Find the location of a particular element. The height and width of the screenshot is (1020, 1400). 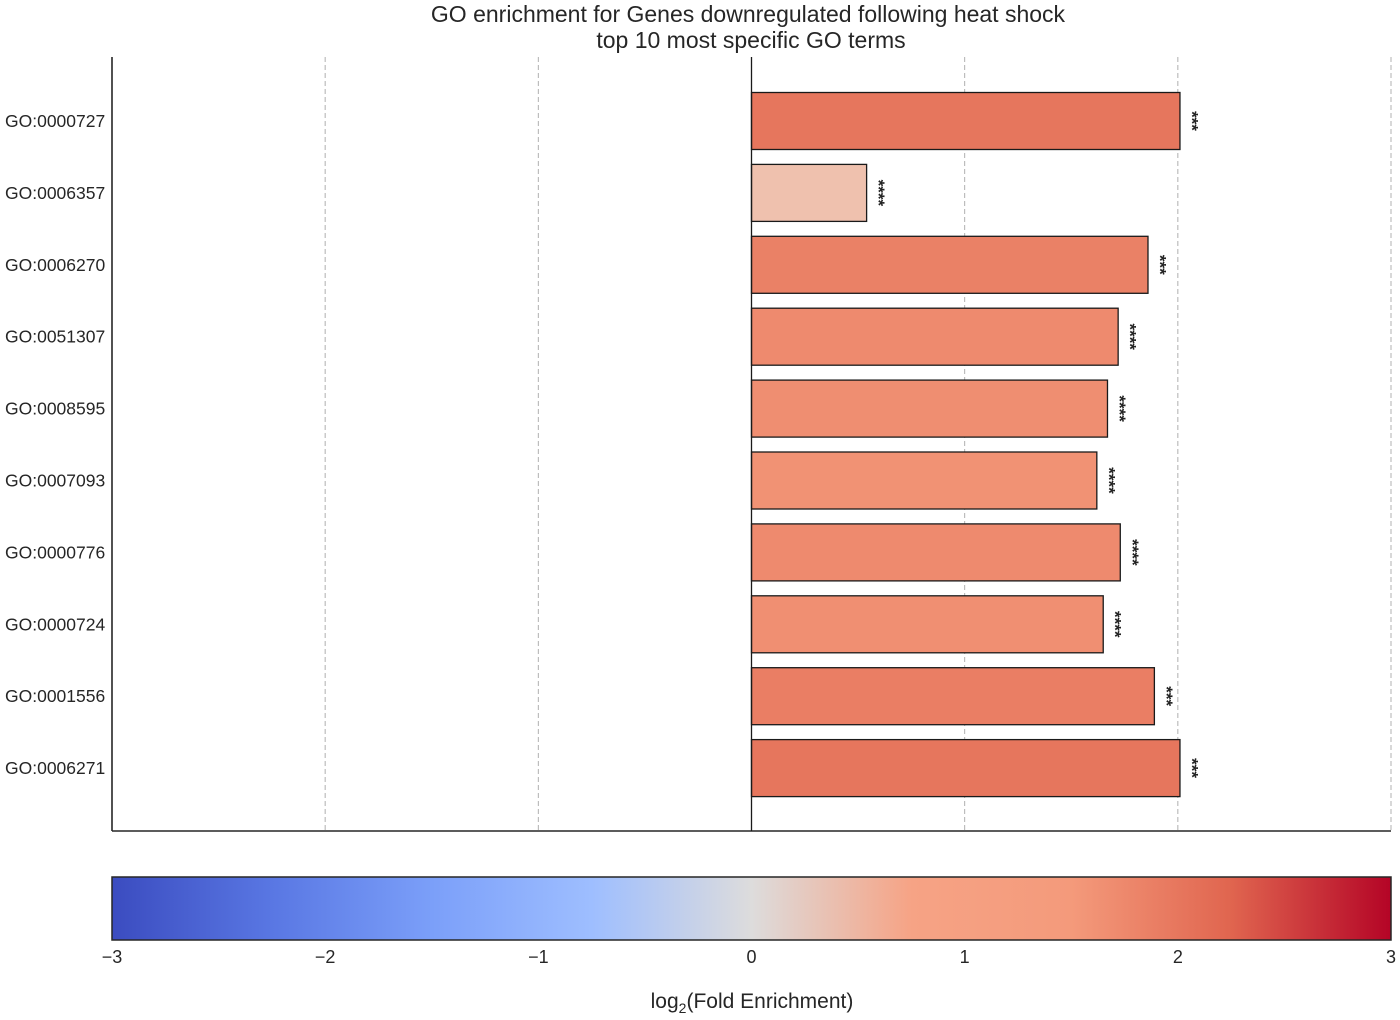

colorbar-tick-label: −2 is located at coordinates (325, 957).